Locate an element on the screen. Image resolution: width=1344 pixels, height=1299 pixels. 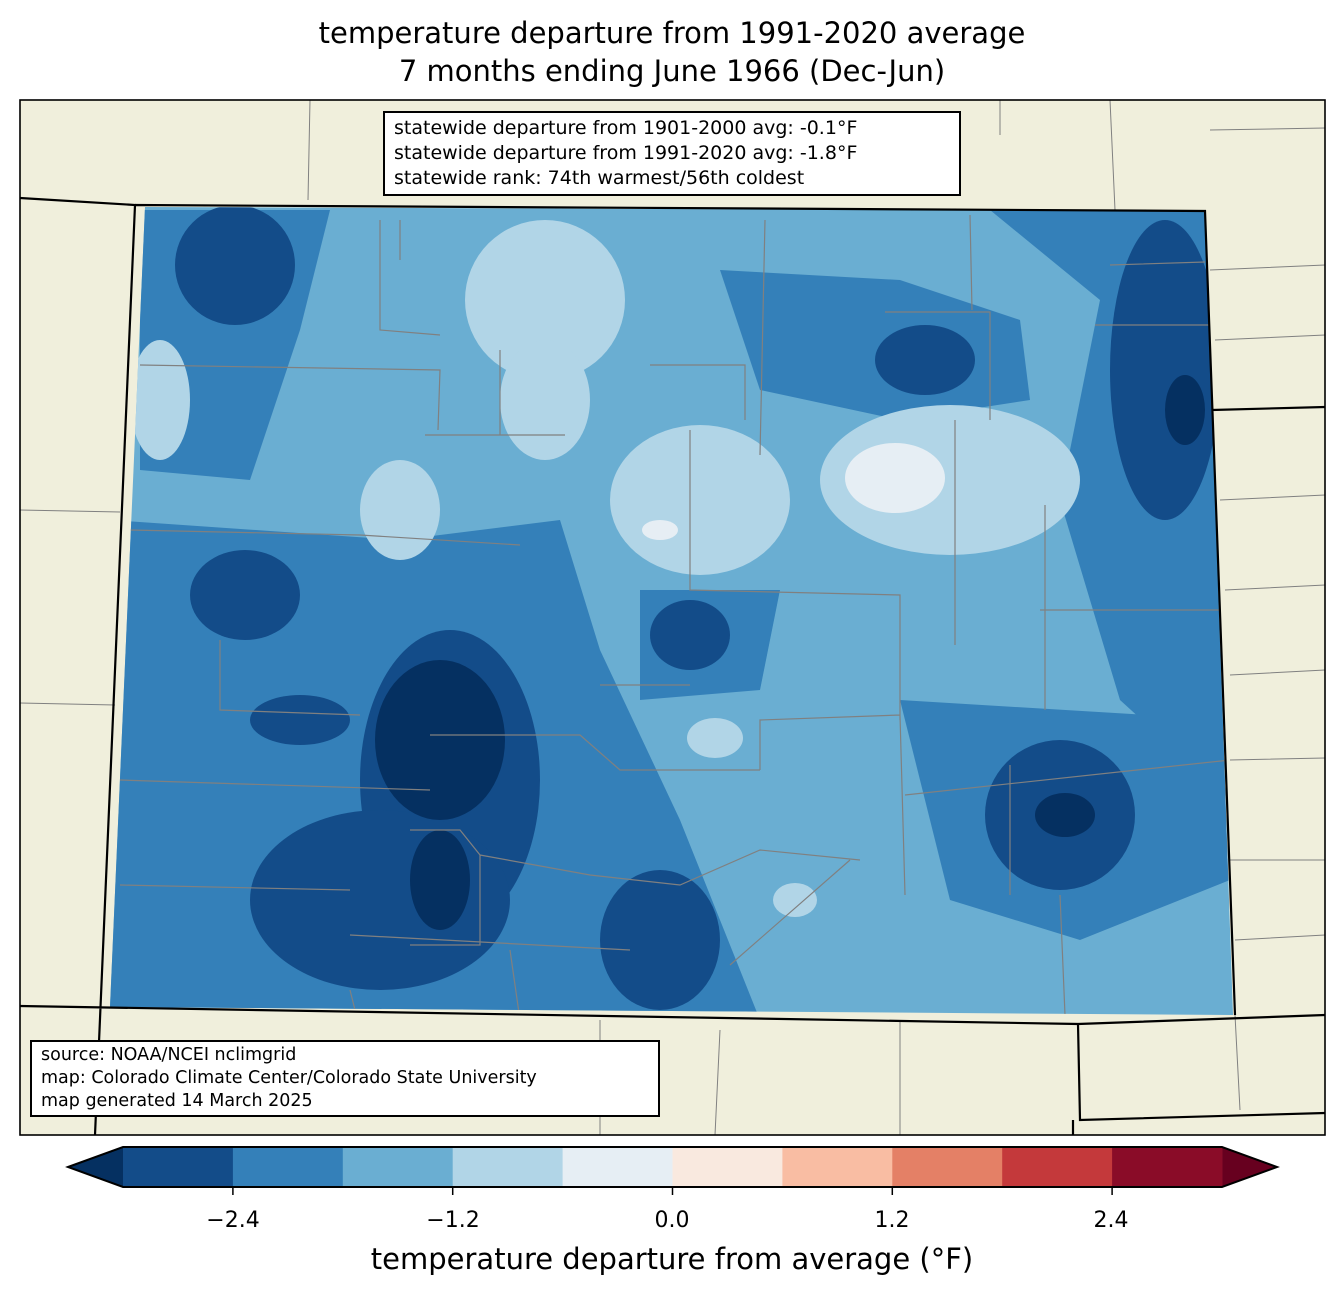
colorbar-tick-label: −2.4 is located at coordinates (233, 1220).